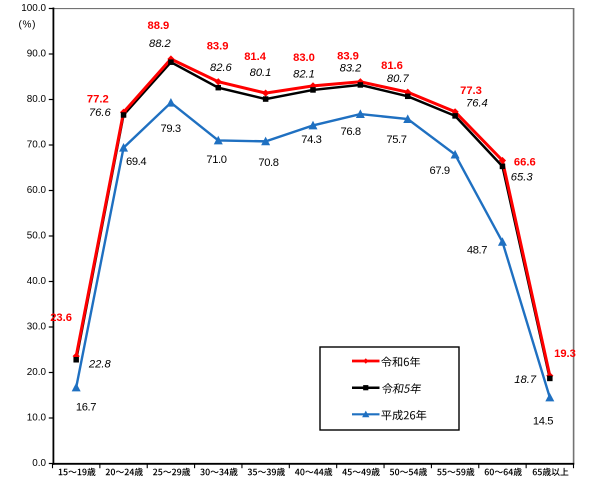 The width and height of the screenshot is (608, 496). I want to click on svg-text: 18.7, so click(525, 380).